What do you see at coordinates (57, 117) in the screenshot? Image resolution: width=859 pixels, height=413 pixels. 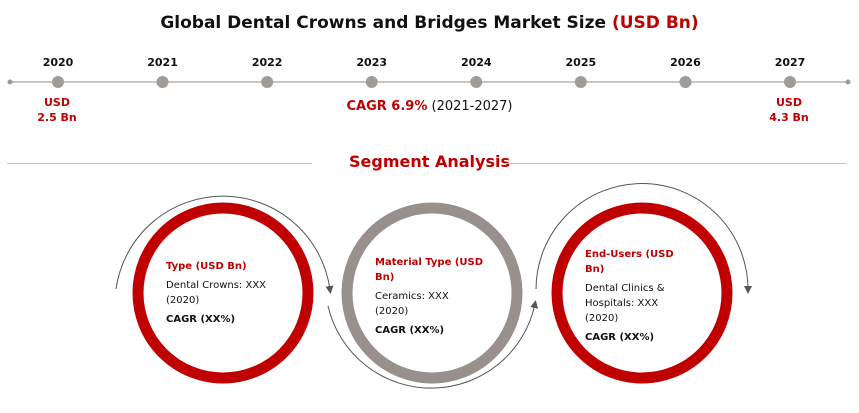 I see `start-value-line2: 2.5 Bn` at bounding box center [57, 117].